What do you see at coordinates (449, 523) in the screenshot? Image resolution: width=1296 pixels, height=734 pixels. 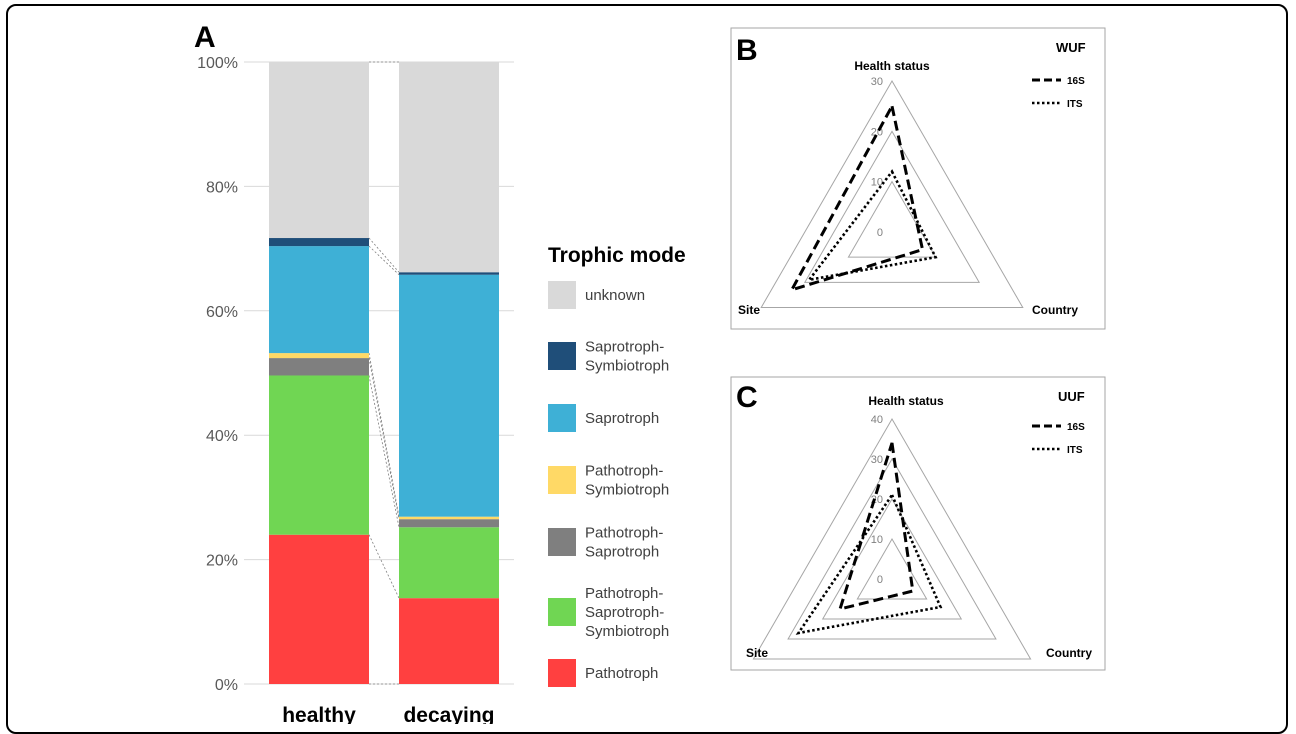 I see `bar-segment-pathotroph-saprotroph-decaying` at bounding box center [449, 523].